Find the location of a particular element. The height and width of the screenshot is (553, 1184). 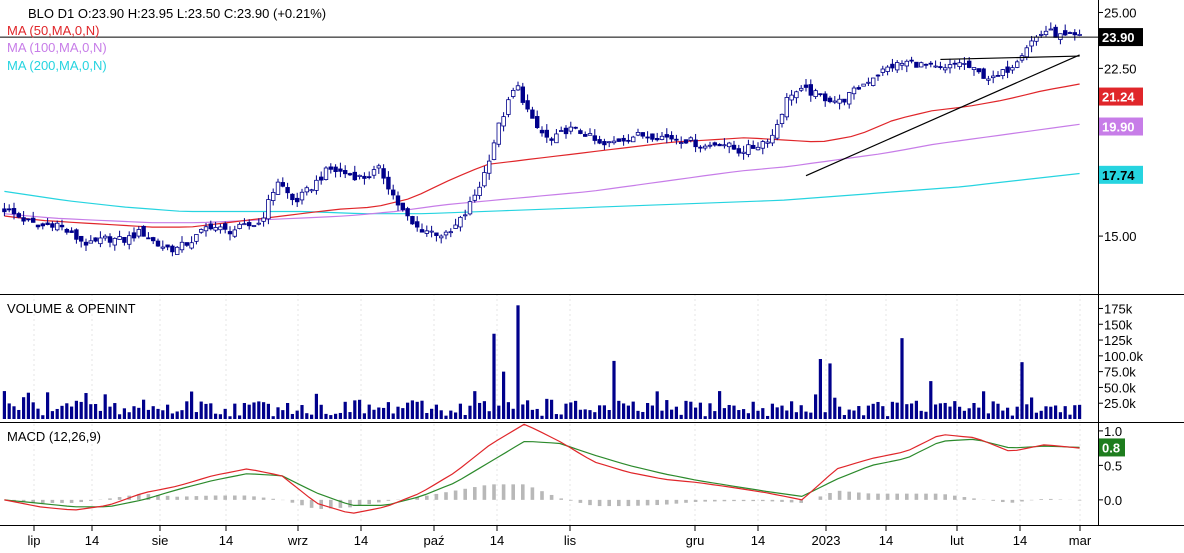

ma100-value-tag-text: 19.90 is located at coordinates (1118, 127).